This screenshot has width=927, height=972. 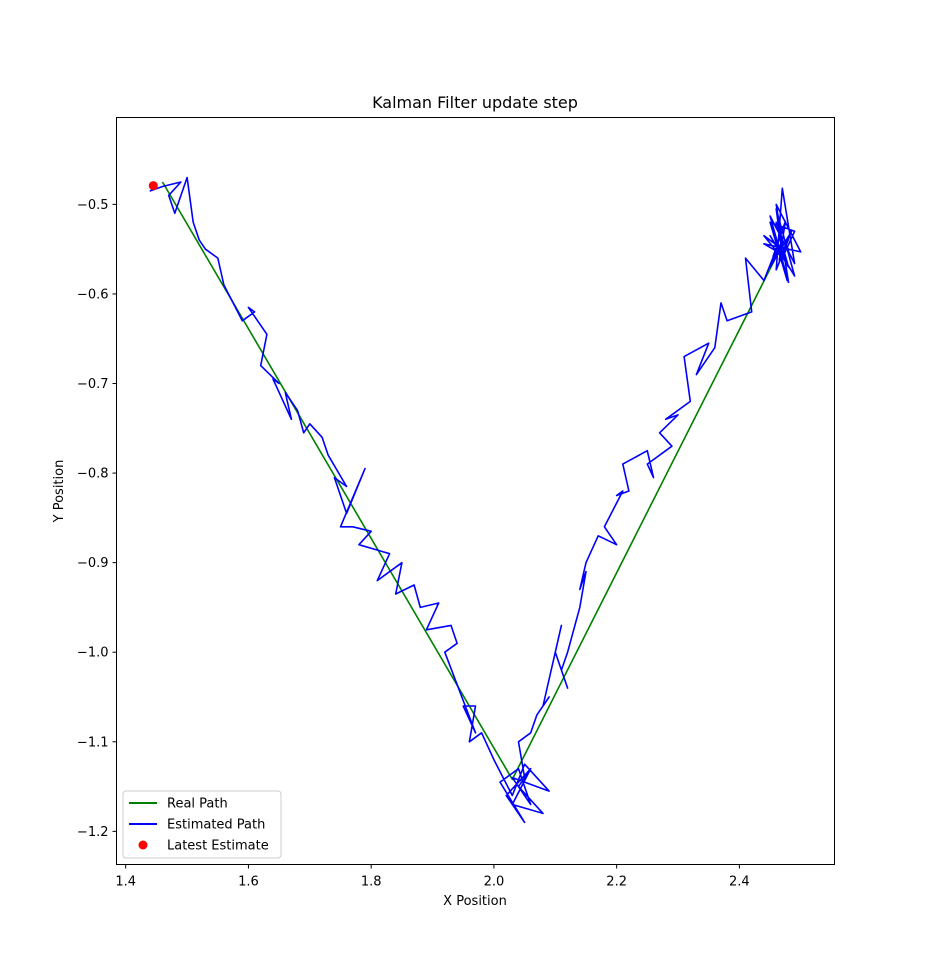 I want to click on legend-label: Latest Estimate, so click(x=218, y=846).